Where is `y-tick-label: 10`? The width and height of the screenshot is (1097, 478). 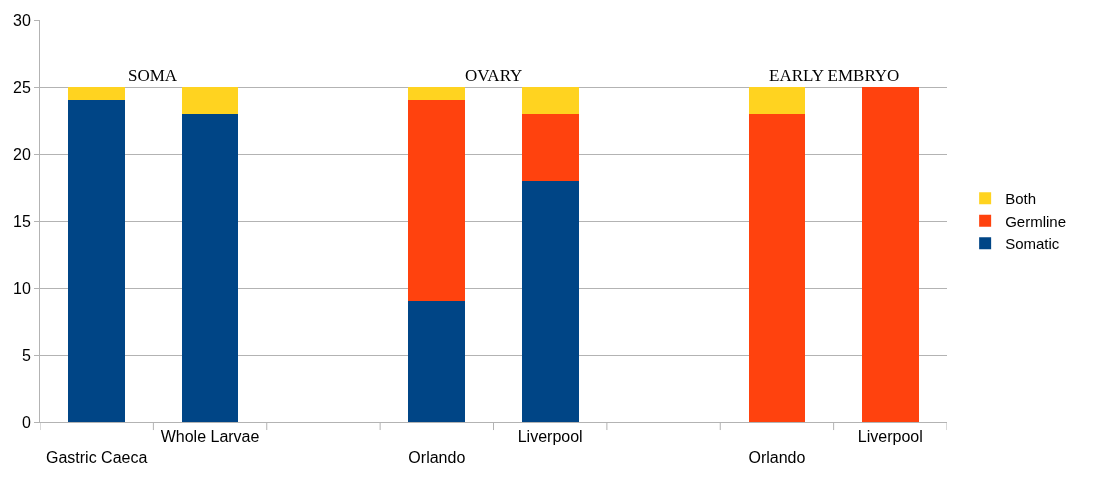
y-tick-label: 10 is located at coordinates (22, 288).